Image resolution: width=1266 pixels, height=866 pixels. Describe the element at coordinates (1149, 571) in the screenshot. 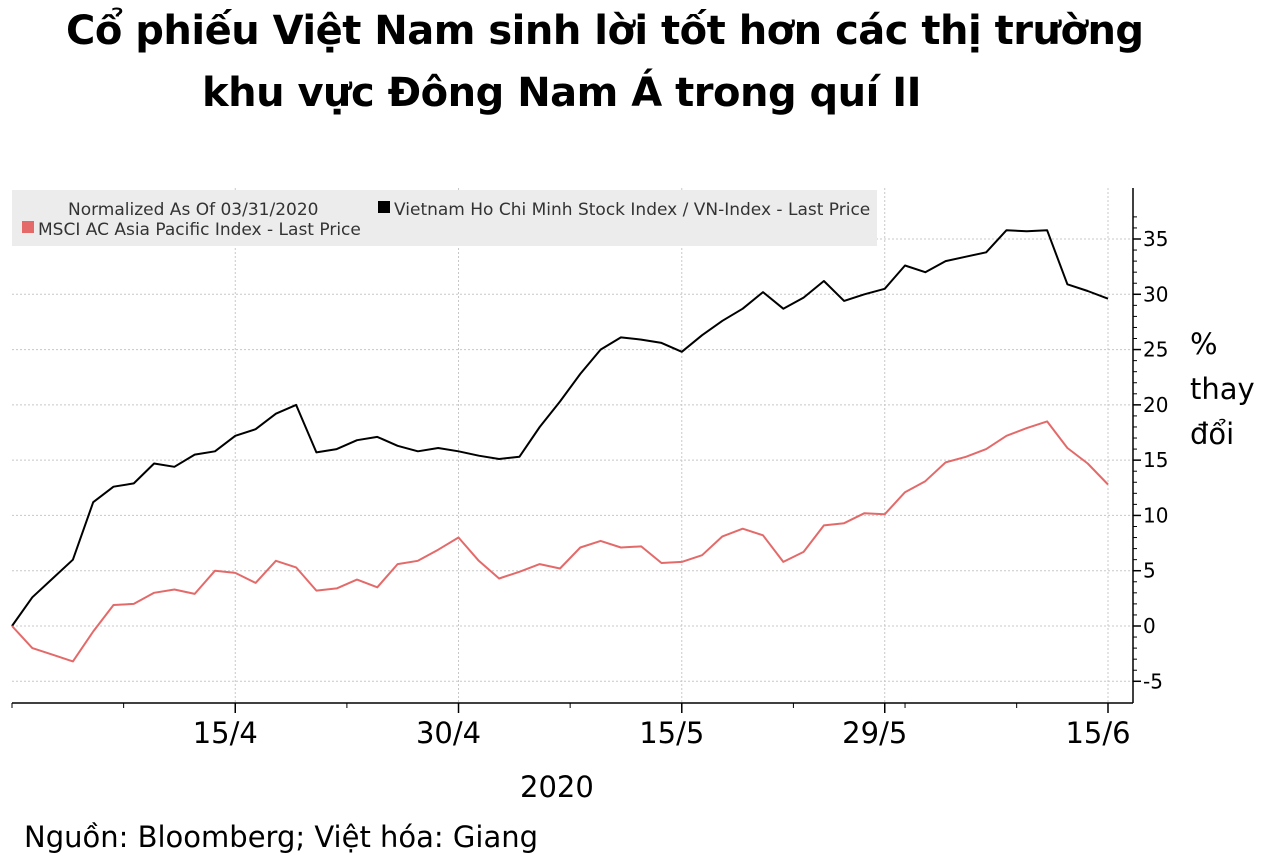

I see `y-tick-label: 5` at that location.